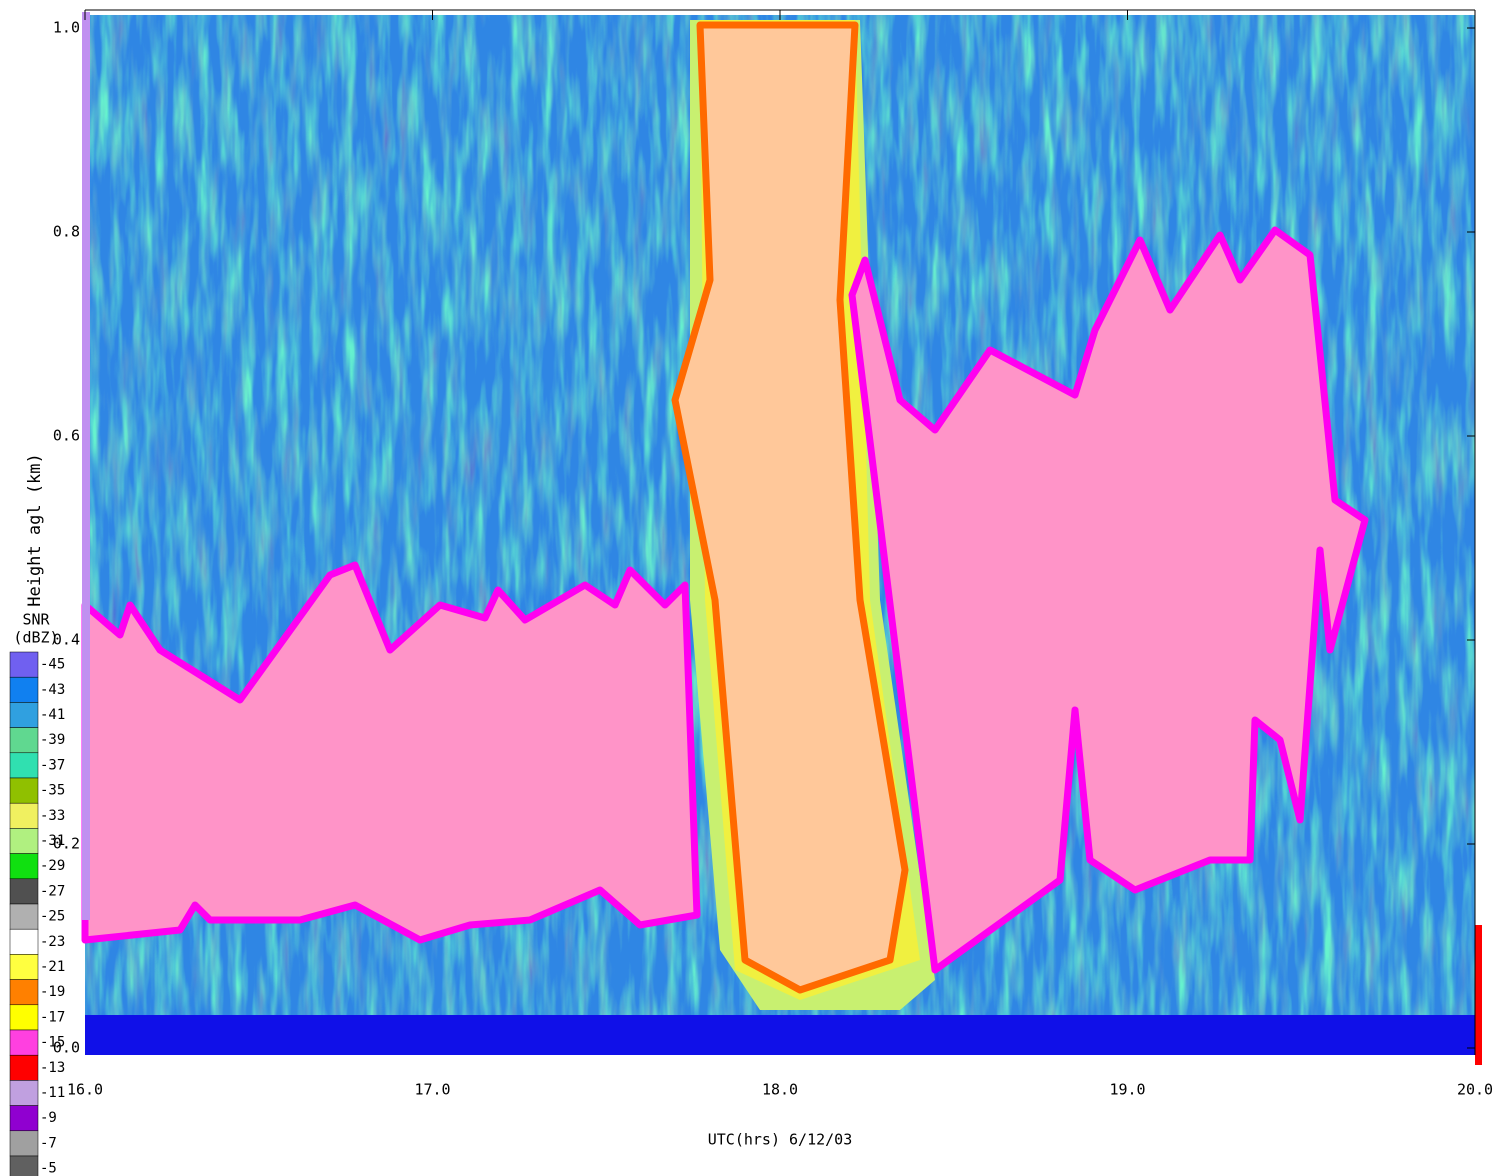  I want to click on y-tick-label: 0.4, so click(66, 640).